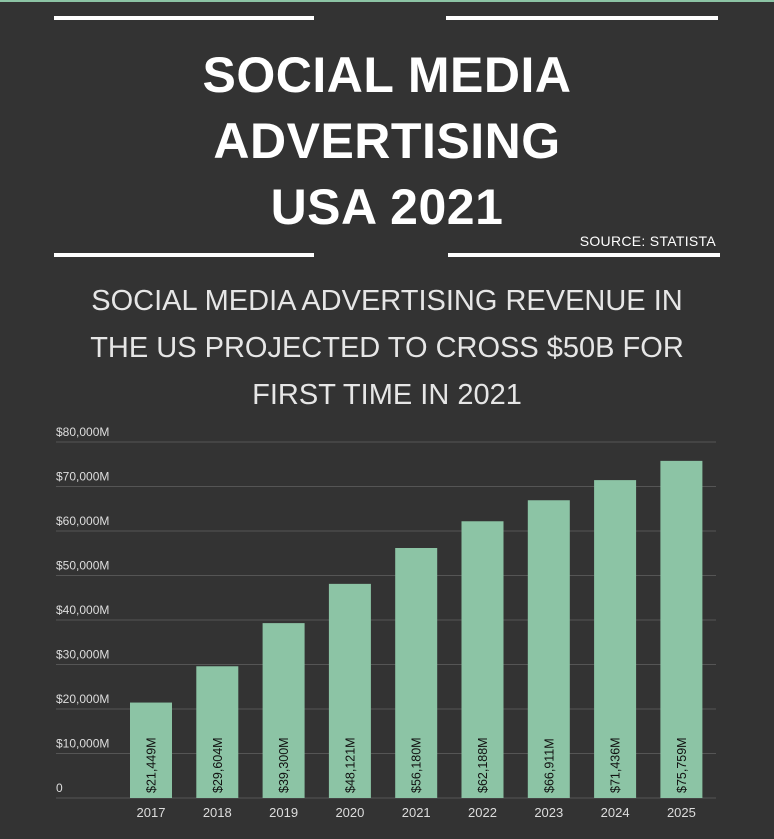 Image resolution: width=774 pixels, height=839 pixels. Describe the element at coordinates (59, 788) in the screenshot. I see `y-tick-label: 0` at that location.